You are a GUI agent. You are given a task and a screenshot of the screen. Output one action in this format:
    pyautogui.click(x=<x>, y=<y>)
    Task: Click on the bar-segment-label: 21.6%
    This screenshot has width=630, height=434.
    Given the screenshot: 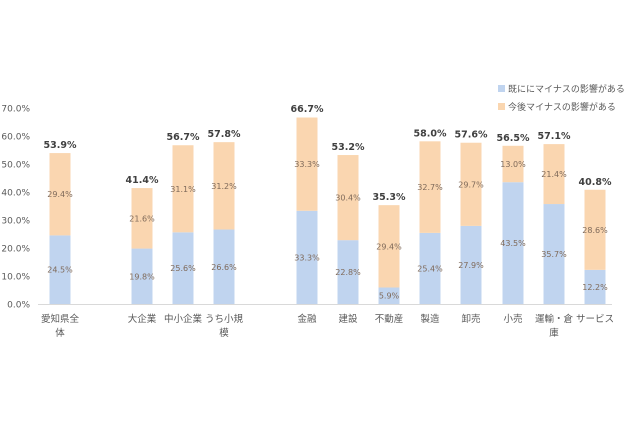 What is the action you would take?
    pyautogui.click(x=142, y=218)
    